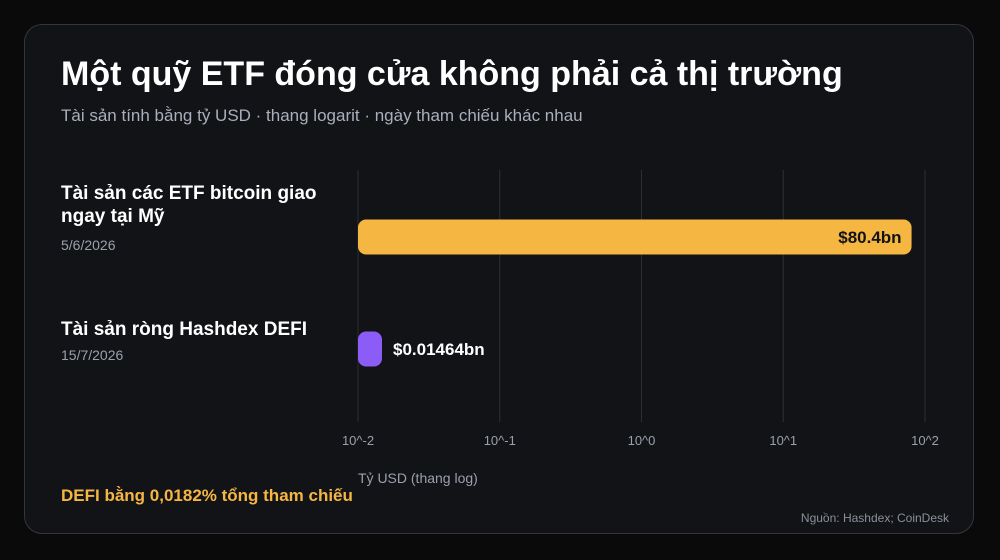 The height and width of the screenshot is (560, 1000). I want to click on category-label-defi: Tài sản ròng Hashdex DEFI, so click(184, 329).